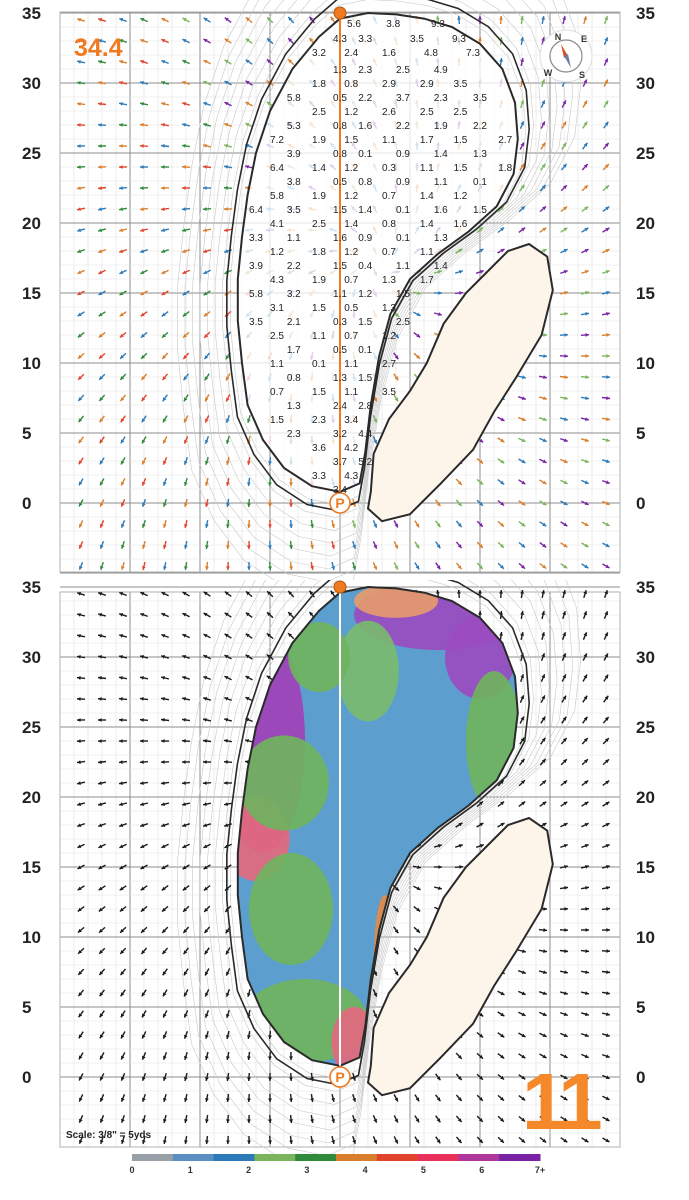  What do you see at coordinates (340, 378) in the screenshot?
I see `slope-value-label: 1.3` at bounding box center [340, 378].